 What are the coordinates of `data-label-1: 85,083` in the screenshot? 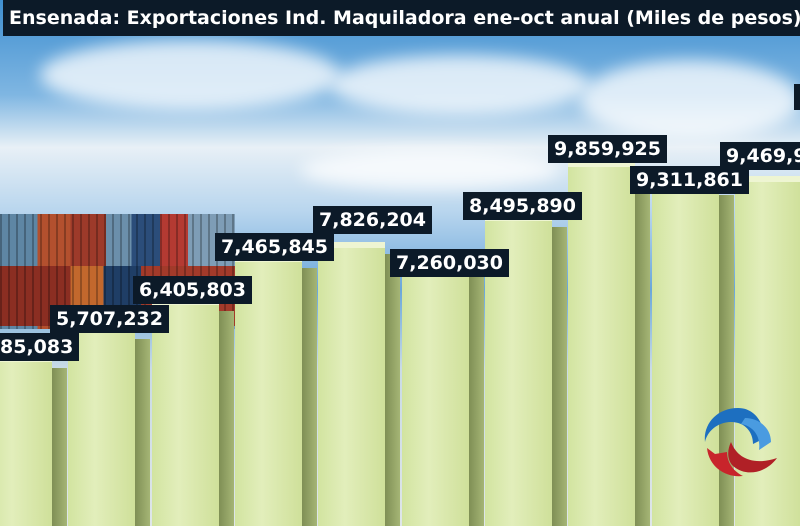 It's located at (40, 347).